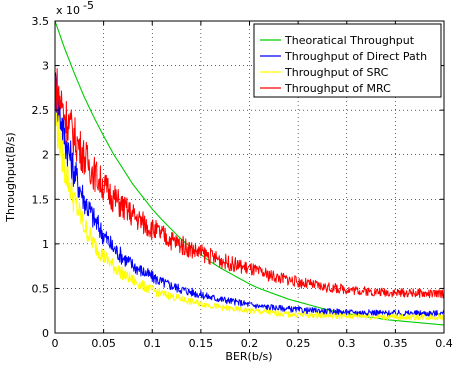 The height and width of the screenshot is (368, 455). What do you see at coordinates (298, 343) in the screenshot?
I see `x-tick-label: 0.25` at bounding box center [298, 343].